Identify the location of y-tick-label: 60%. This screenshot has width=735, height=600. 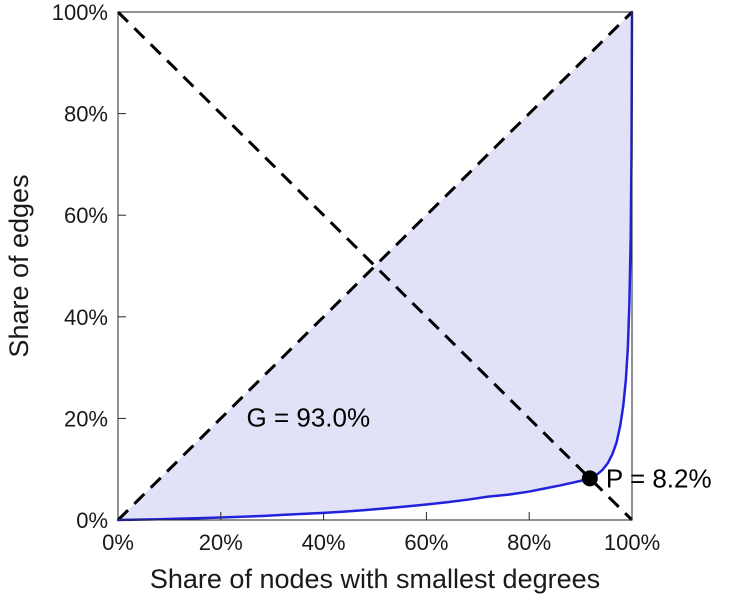
(86, 215).